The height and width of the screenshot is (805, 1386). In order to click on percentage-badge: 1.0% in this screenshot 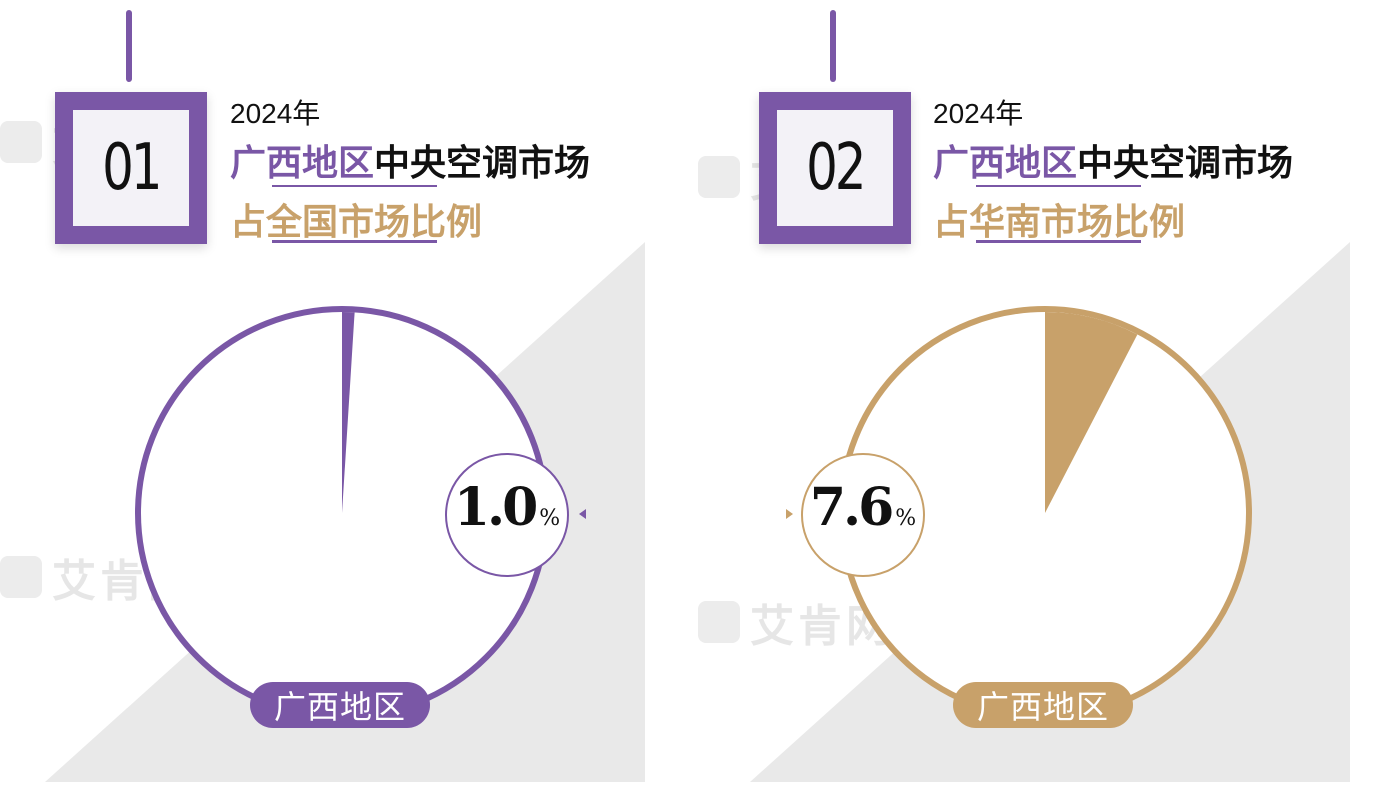, I will do `click(507, 515)`.